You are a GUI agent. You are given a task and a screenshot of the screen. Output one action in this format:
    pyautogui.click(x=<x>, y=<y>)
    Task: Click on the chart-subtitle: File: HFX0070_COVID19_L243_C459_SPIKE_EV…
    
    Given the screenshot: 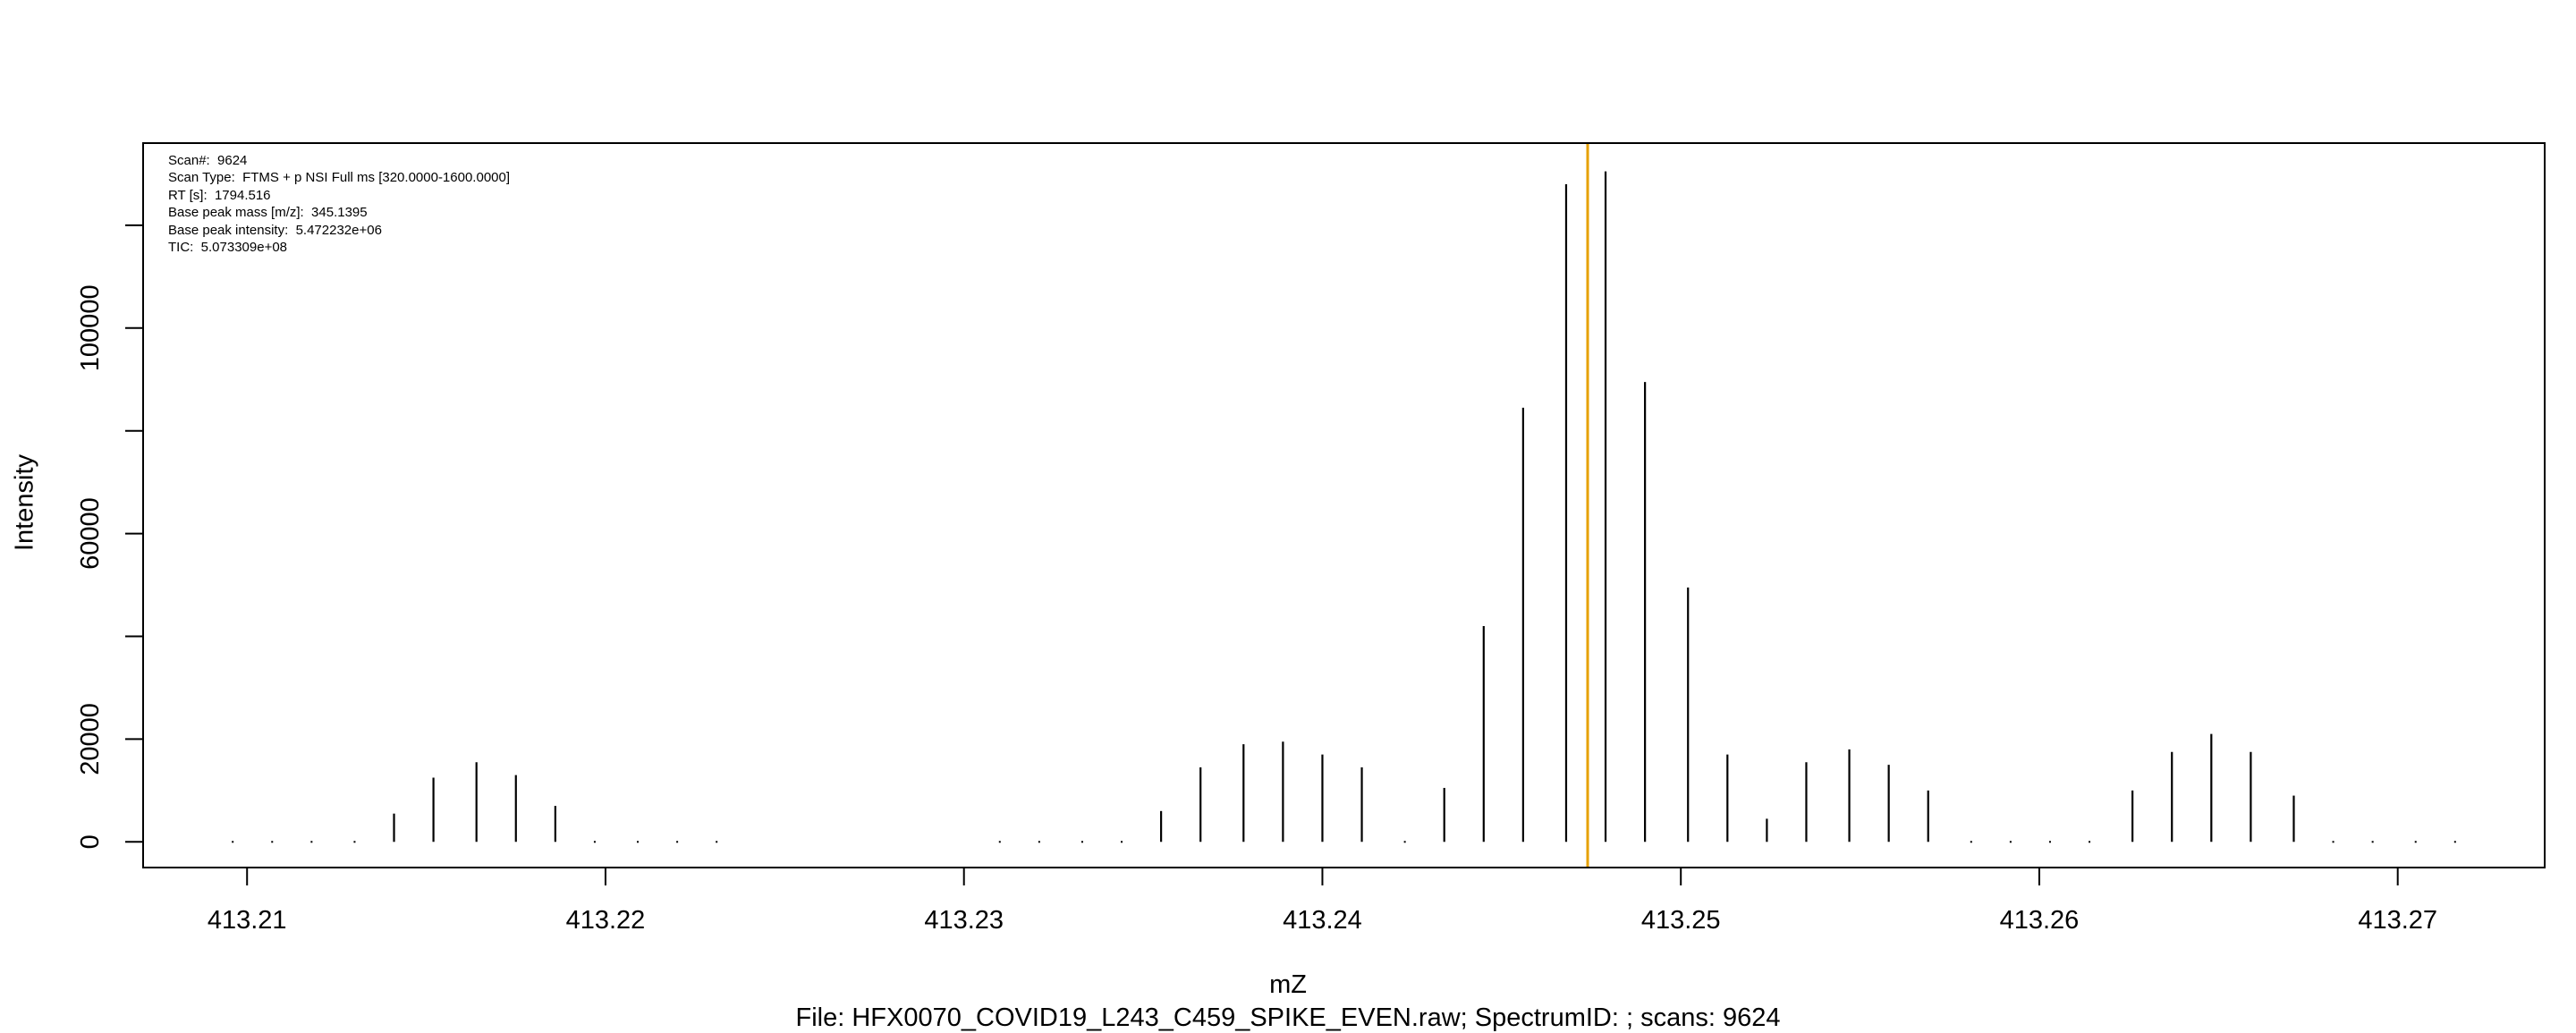 What is the action you would take?
    pyautogui.click(x=1288, y=1017)
    